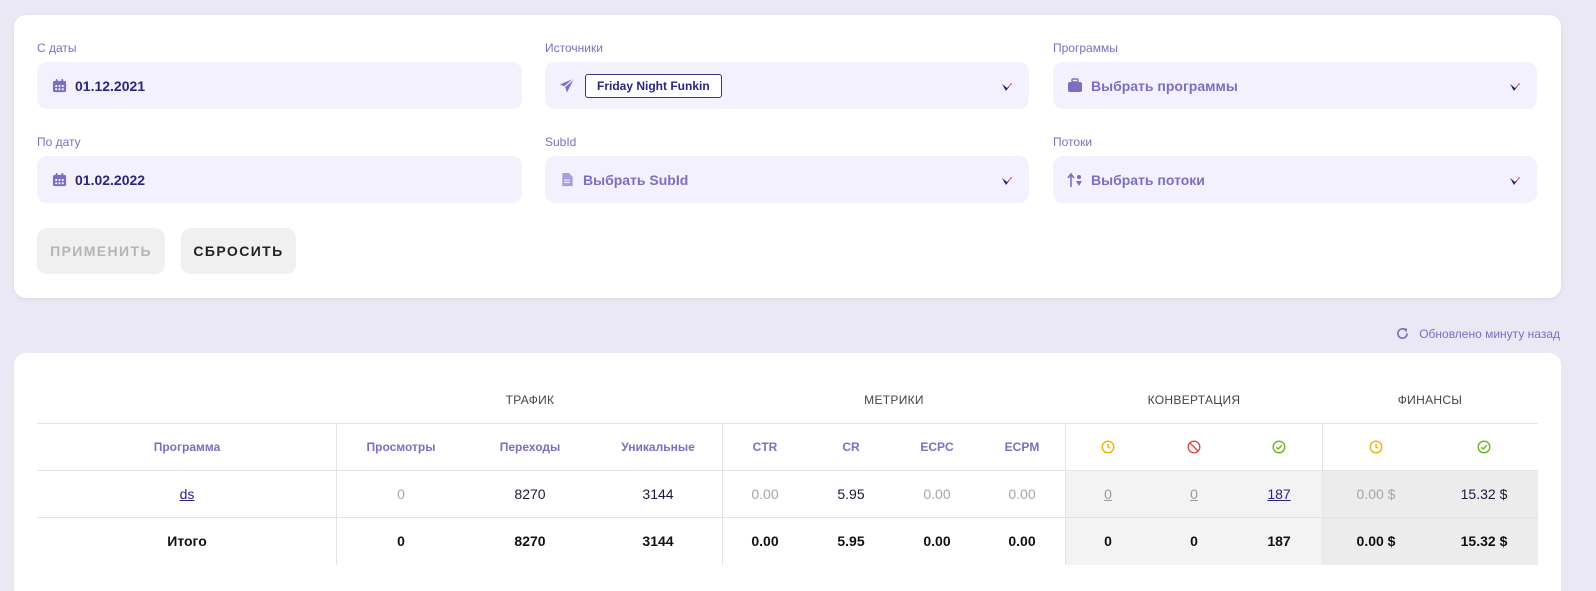 Image resolution: width=1596 pixels, height=591 pixels. I want to click on total-clicks: 8270, so click(530, 541).